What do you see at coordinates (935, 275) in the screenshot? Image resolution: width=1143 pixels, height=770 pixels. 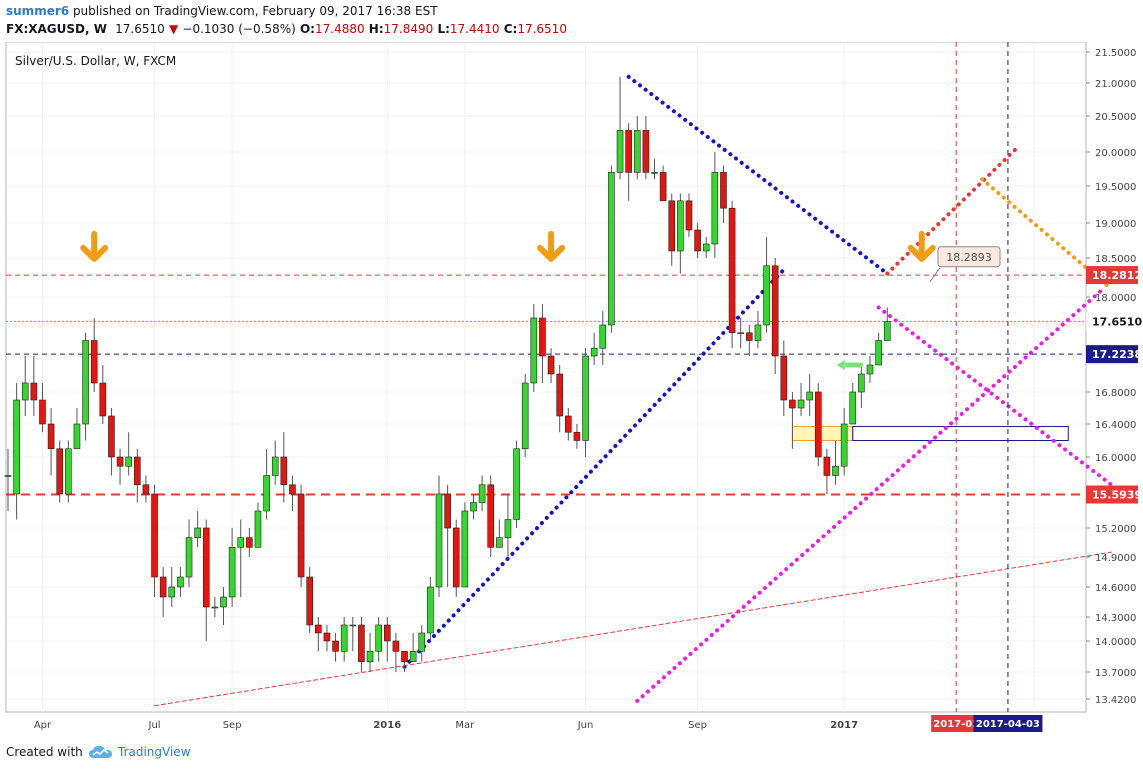 I see `callout-pointer` at bounding box center [935, 275].